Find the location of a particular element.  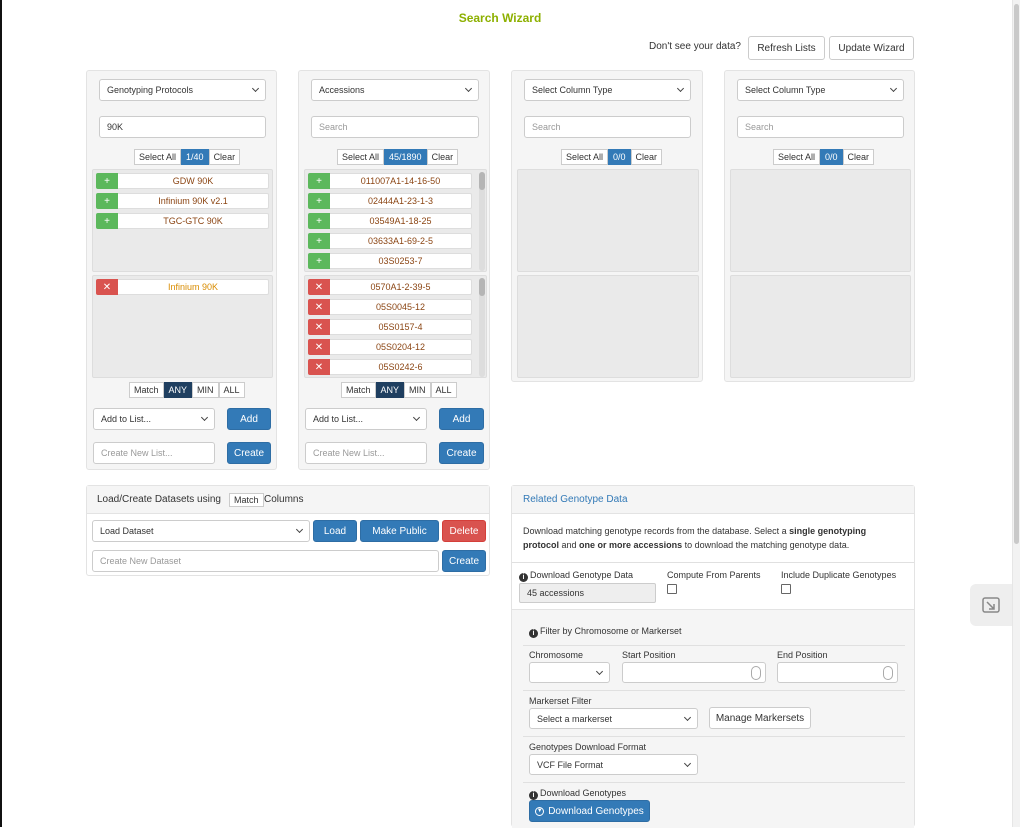

create-dataset-button: Create is located at coordinates (464, 561).